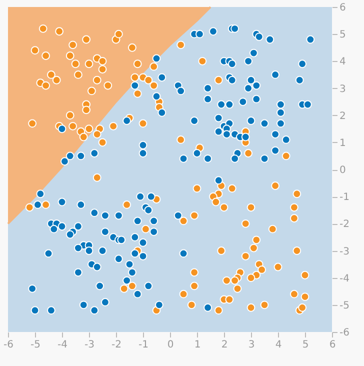 This screenshot has width=364, height=366. Describe the element at coordinates (343, 8) in the screenshot. I see `y-tick-label: 6` at that location.